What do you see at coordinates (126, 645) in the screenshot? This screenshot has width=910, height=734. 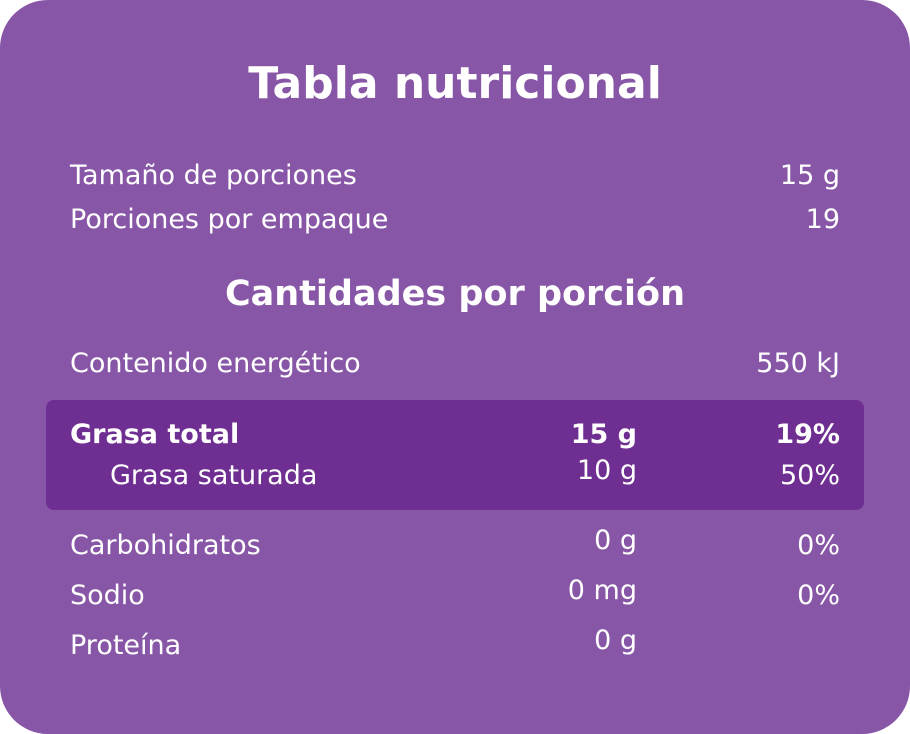 I see `list-item-label: Proteína` at bounding box center [126, 645].